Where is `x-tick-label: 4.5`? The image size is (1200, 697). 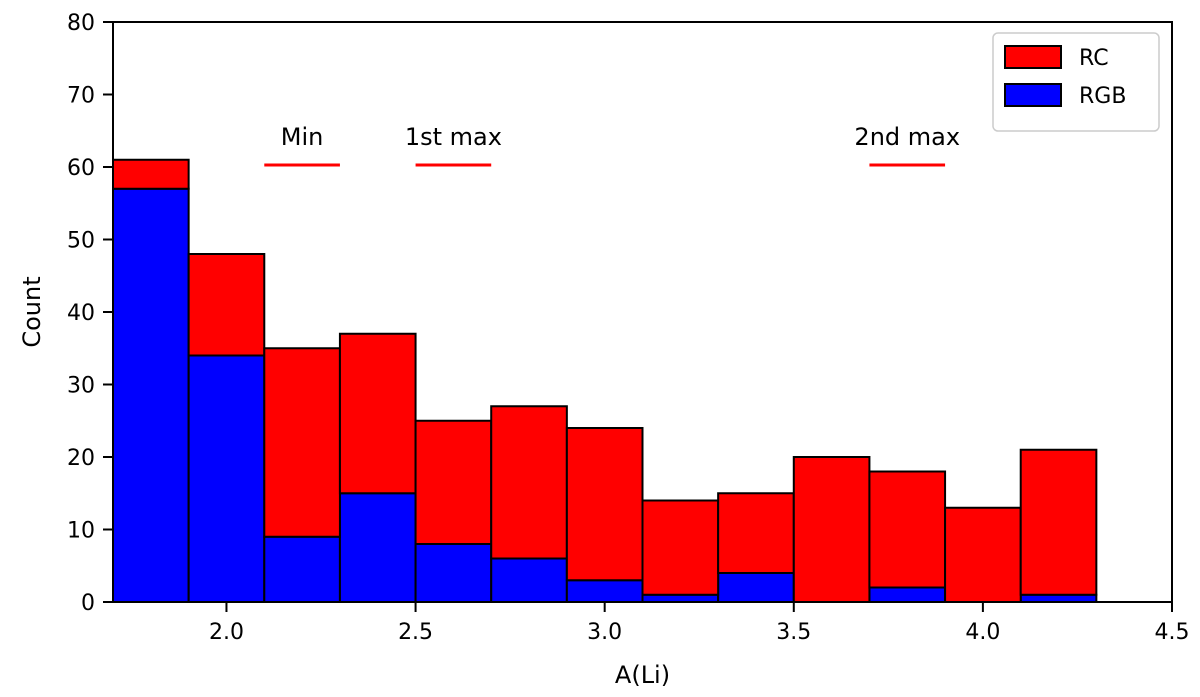
x-tick-label: 4.5 is located at coordinates (1172, 632).